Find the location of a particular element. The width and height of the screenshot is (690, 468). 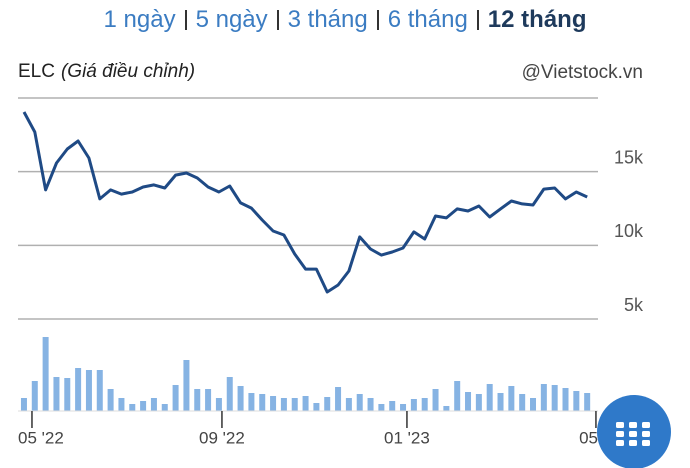

range-tabs: 1 ngày 5 ngày 3 tháng 6 tháng 12 tháng is located at coordinates (345, 20).